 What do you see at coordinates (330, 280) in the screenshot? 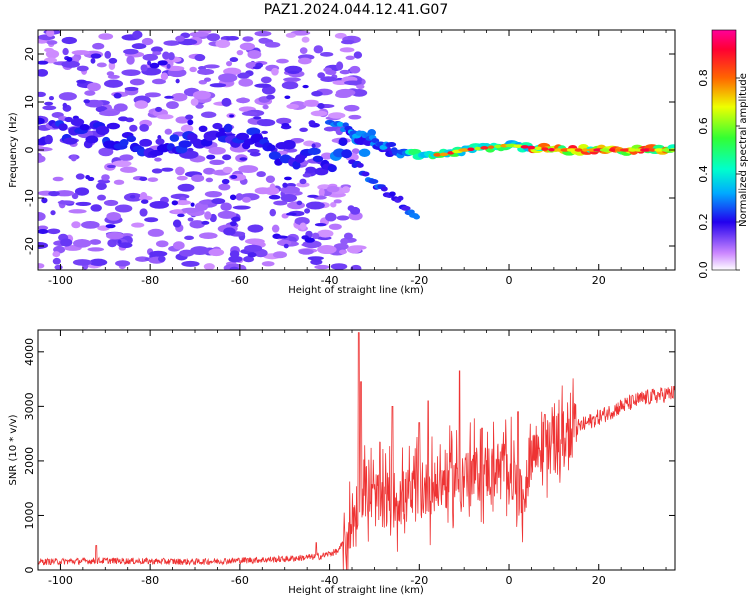
I see `x-tick-label: -40` at bounding box center [330, 280].